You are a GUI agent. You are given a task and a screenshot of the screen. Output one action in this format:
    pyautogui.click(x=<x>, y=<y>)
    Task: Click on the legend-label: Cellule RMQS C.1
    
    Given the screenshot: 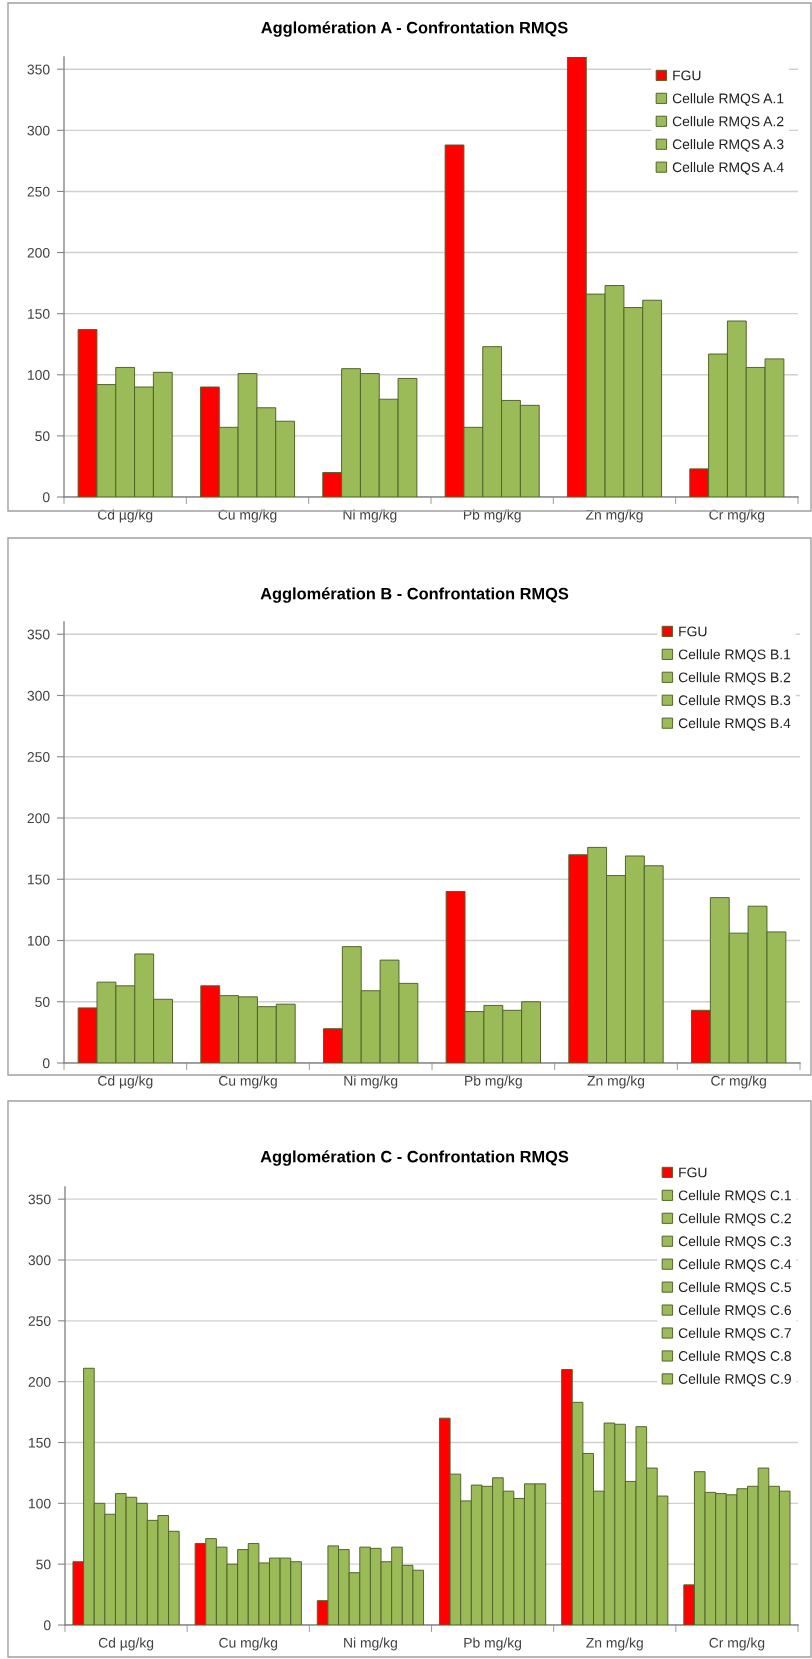 What is the action you would take?
    pyautogui.click(x=734, y=1196)
    